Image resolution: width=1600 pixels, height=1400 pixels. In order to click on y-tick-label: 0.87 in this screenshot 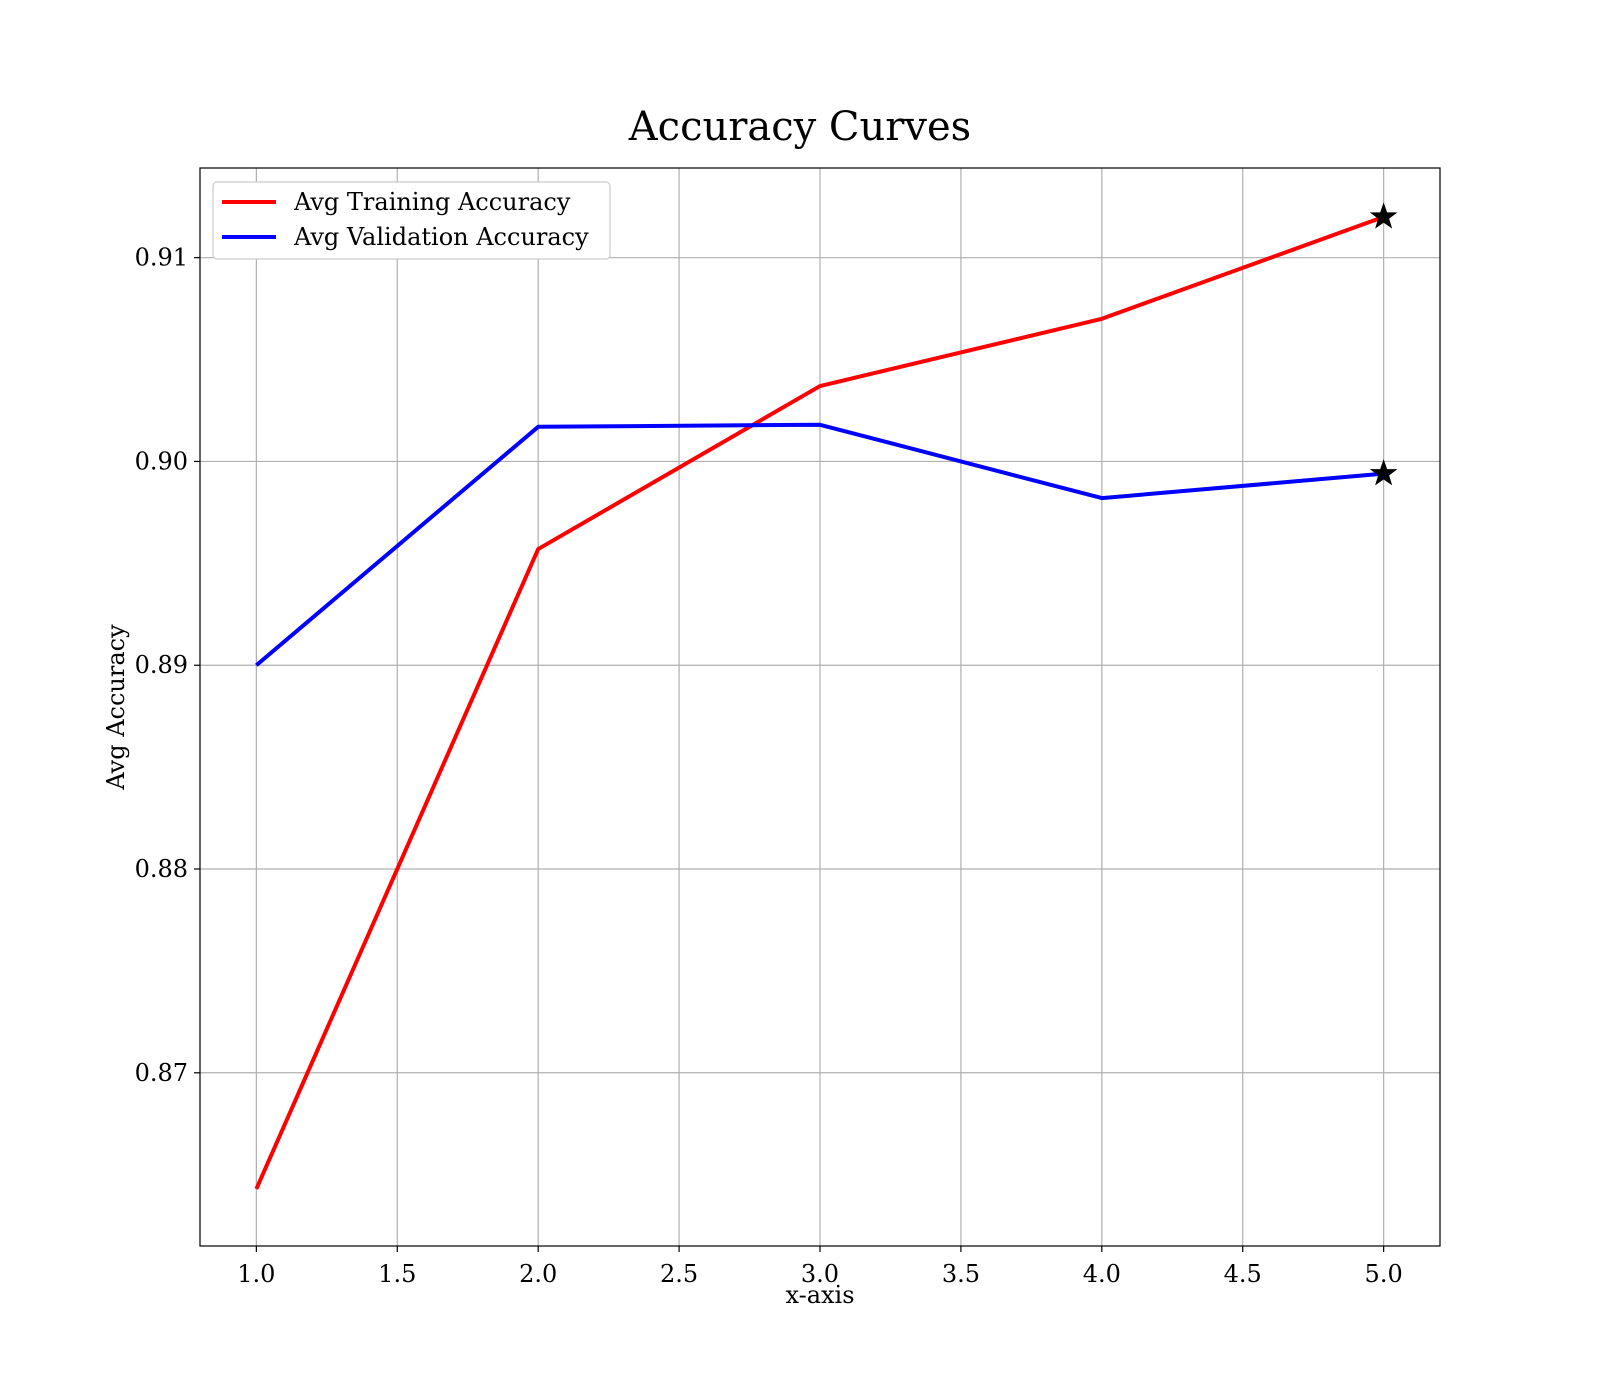, I will do `click(161, 1073)`.